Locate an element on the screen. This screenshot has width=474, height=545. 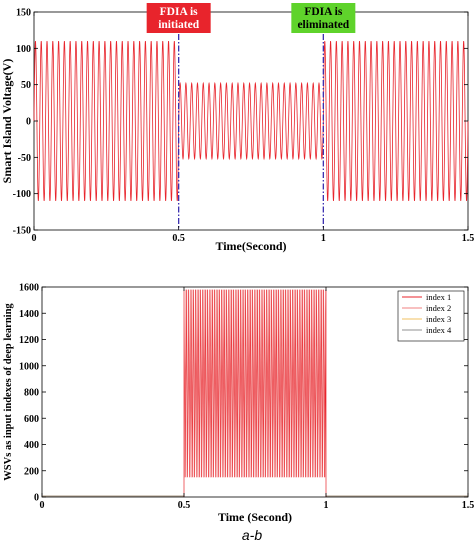
voltage-y-axis-label: Smart Island Voltage(V) is located at coordinates (7, 121).